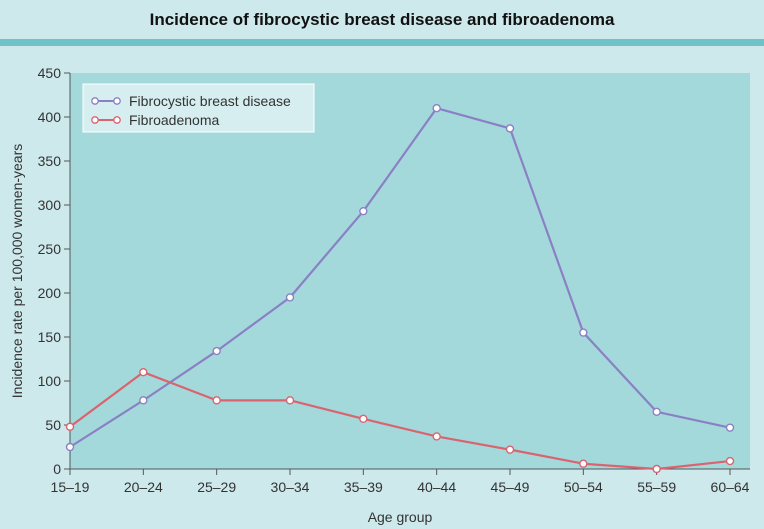 The height and width of the screenshot is (529, 764). I want to click on x-tick-label: 35–39, so click(363, 487).